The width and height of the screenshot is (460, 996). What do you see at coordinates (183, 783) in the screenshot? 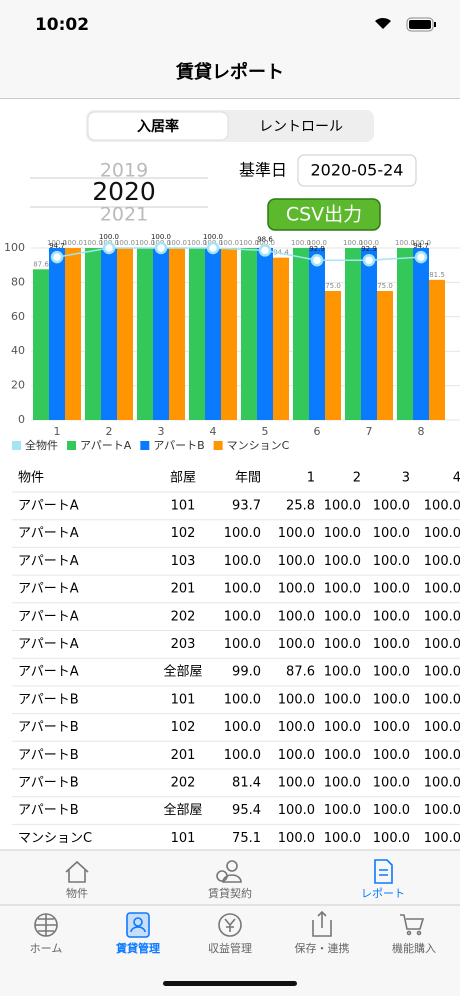
I see `table-cell: 202` at bounding box center [183, 783].